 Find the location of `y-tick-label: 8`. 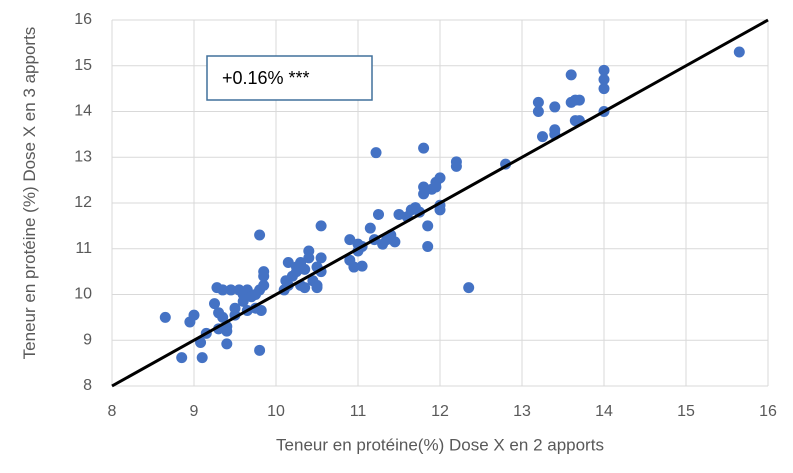

y-tick-label: 8 is located at coordinates (87, 385).